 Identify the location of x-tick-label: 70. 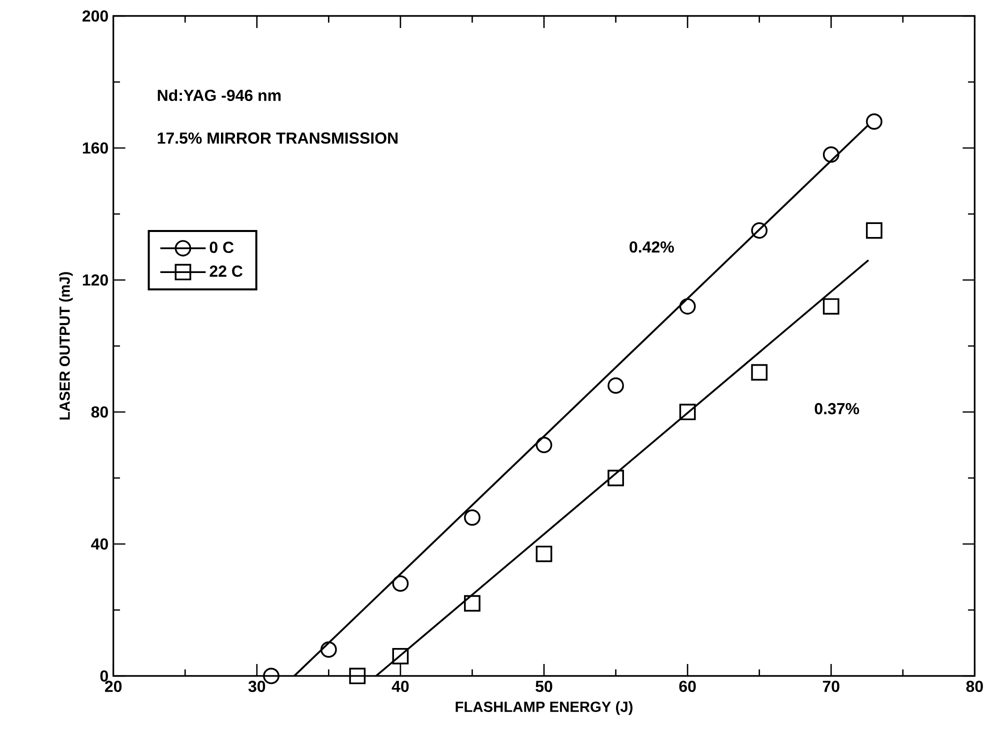
(831, 686).